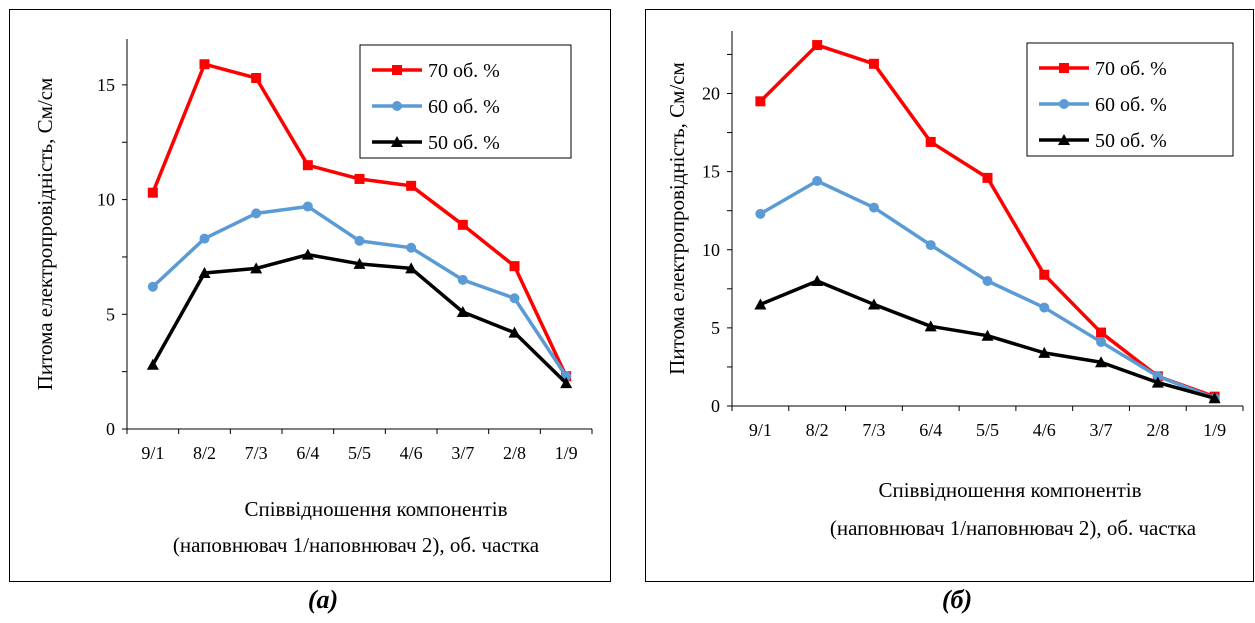 The width and height of the screenshot is (1255, 623). I want to click on x-tick-label: 7/3, so click(873, 430).